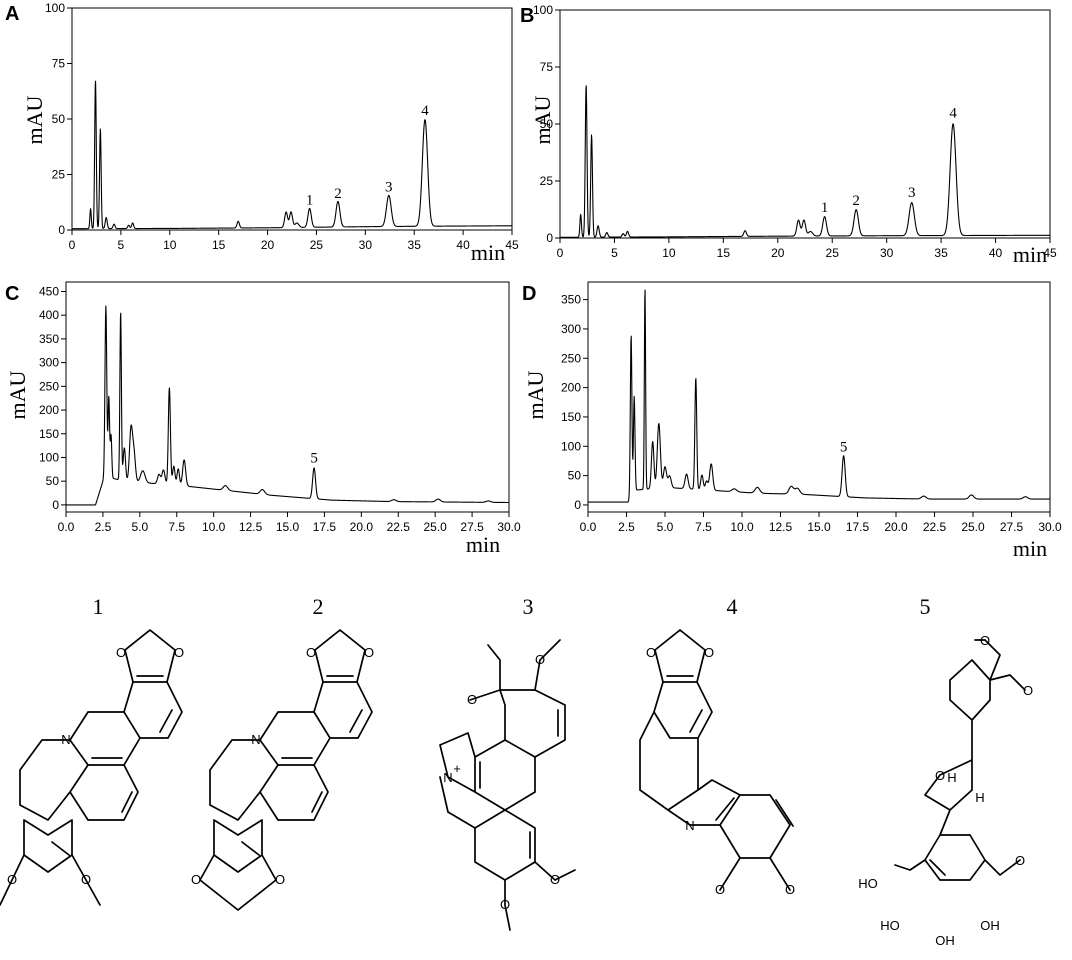 This screenshot has height=960, width=1072. What do you see at coordinates (720, 889) in the screenshot?
I see `compound-4-methoxy-oxygen-left: O` at bounding box center [720, 889].